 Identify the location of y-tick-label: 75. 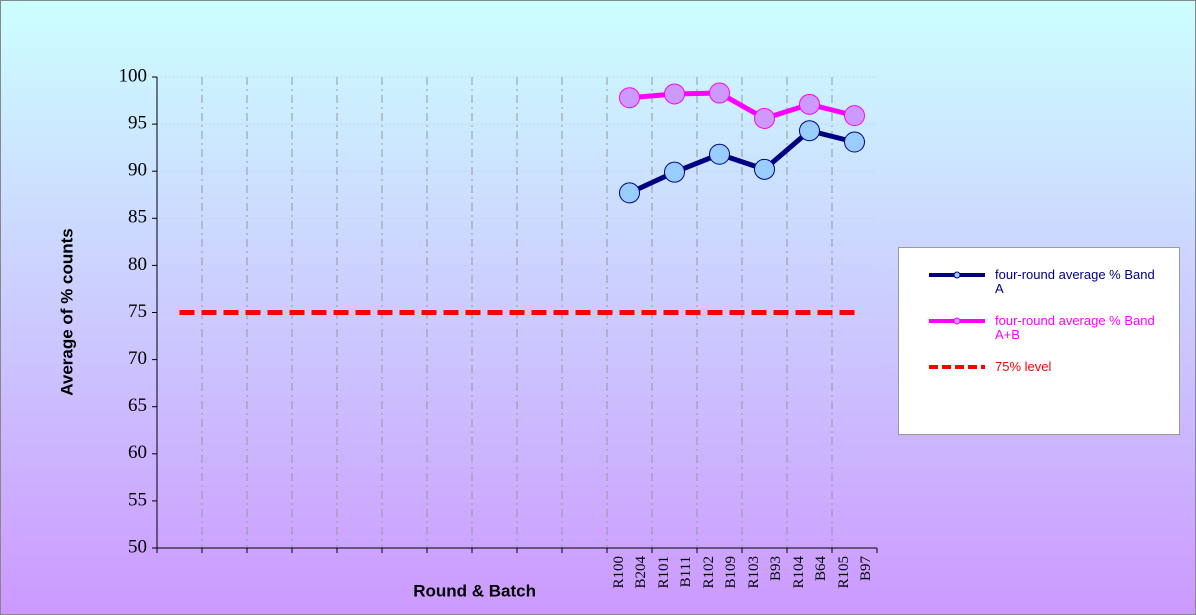
(137, 311).